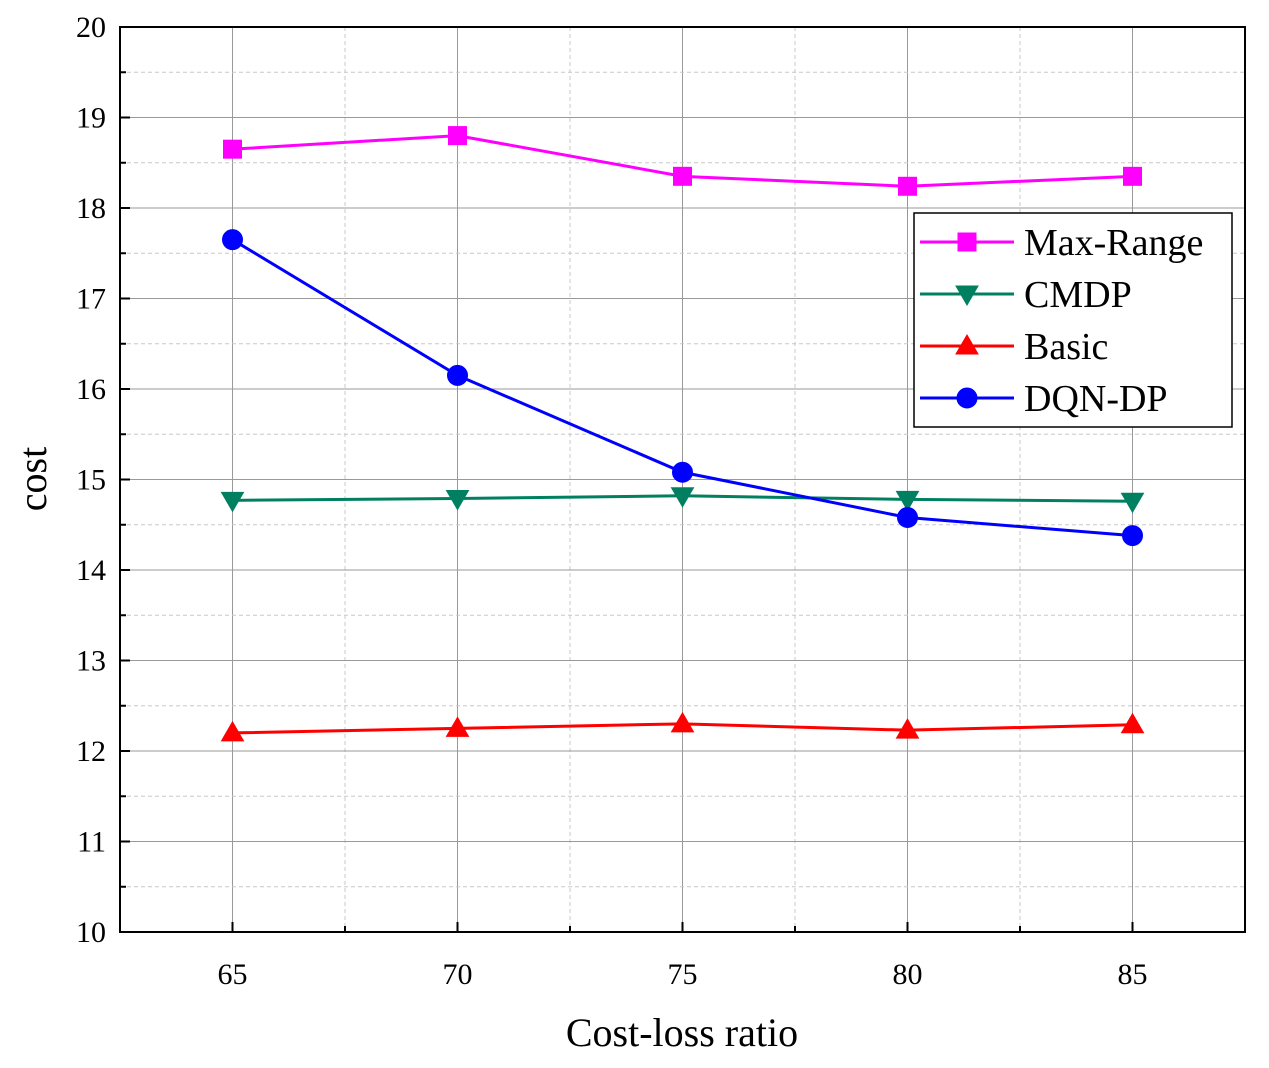 This screenshot has height=1068, width=1269. Describe the element at coordinates (91, 299) in the screenshot. I see `y-tick-label: 17` at that location.